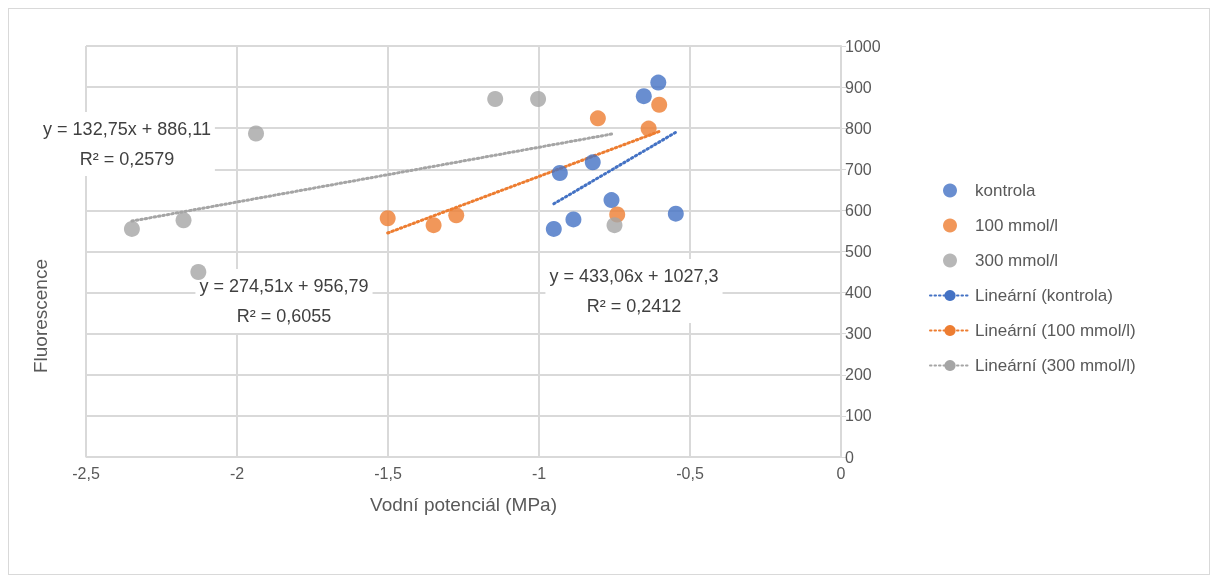 The width and height of the screenshot is (1218, 581). Describe the element at coordinates (1044, 295) in the screenshot. I see `legend-label: Lineární (kontrola)` at that location.